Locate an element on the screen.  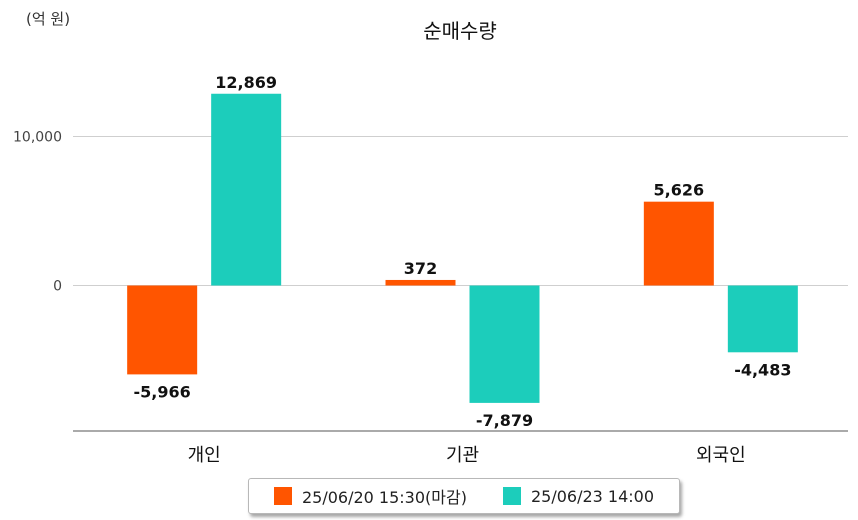
unit-label: (억 원) is located at coordinates (48, 19).